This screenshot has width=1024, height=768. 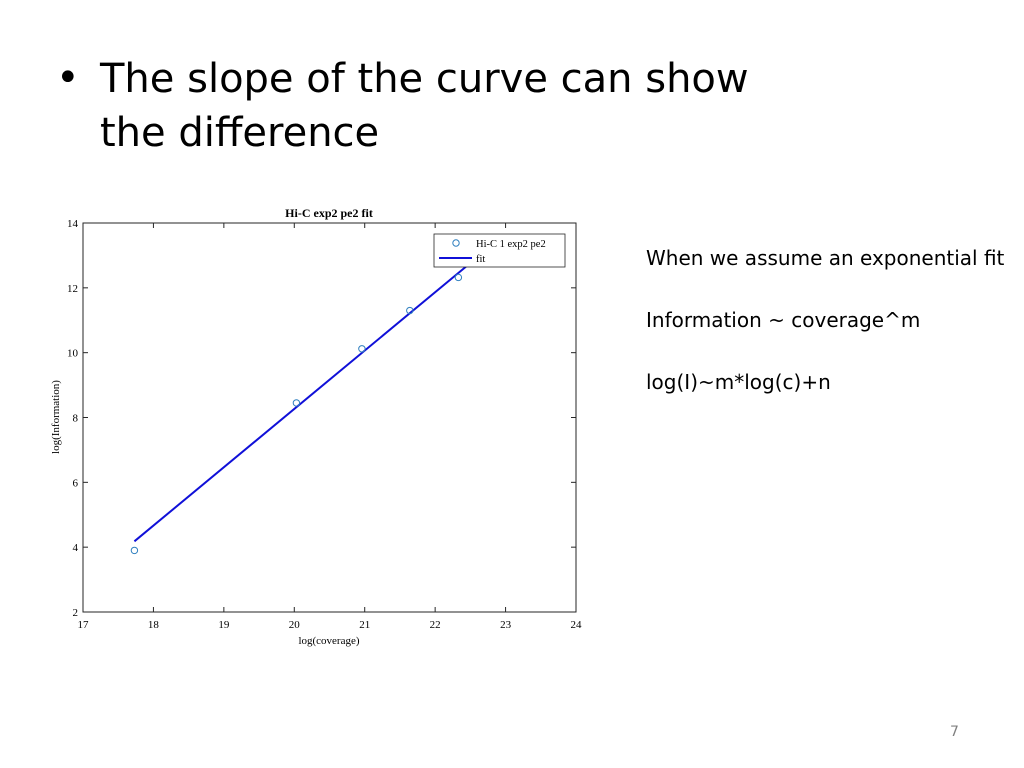 What do you see at coordinates (783, 320) in the screenshot?
I see `note-power-law: Information ~ coverage^m` at bounding box center [783, 320].